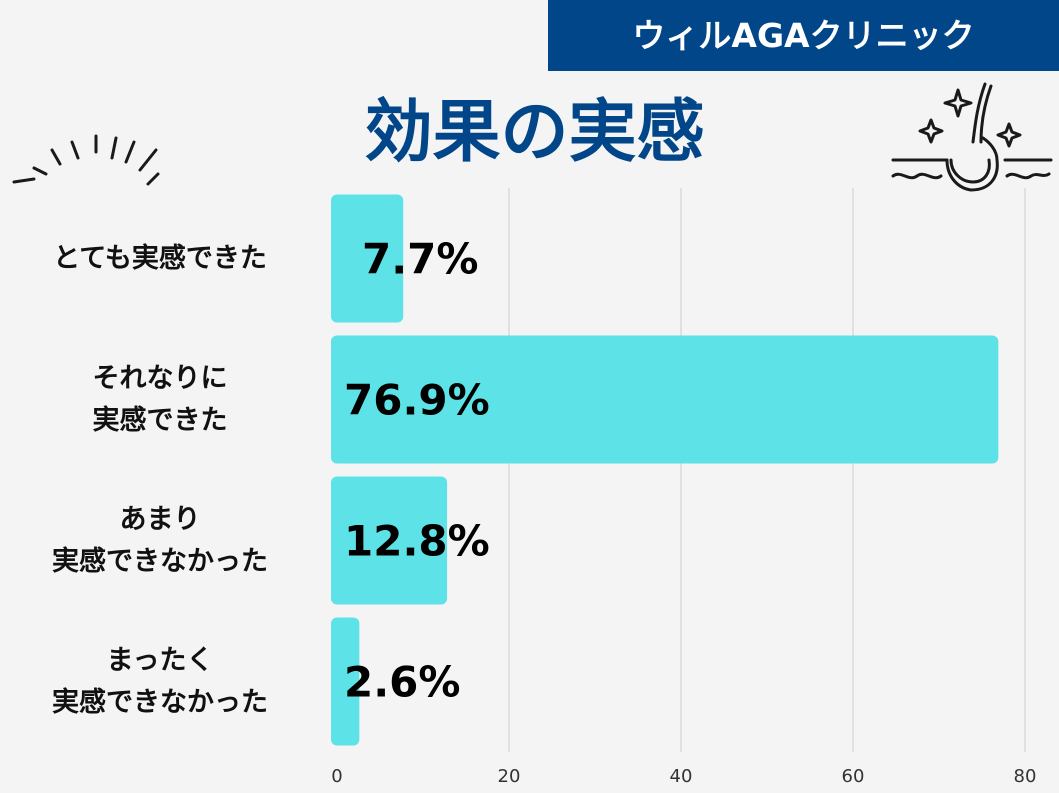 The height and width of the screenshot is (793, 1059). What do you see at coordinates (86, 160) in the screenshot?
I see `sparkle-burst-icon` at bounding box center [86, 160].